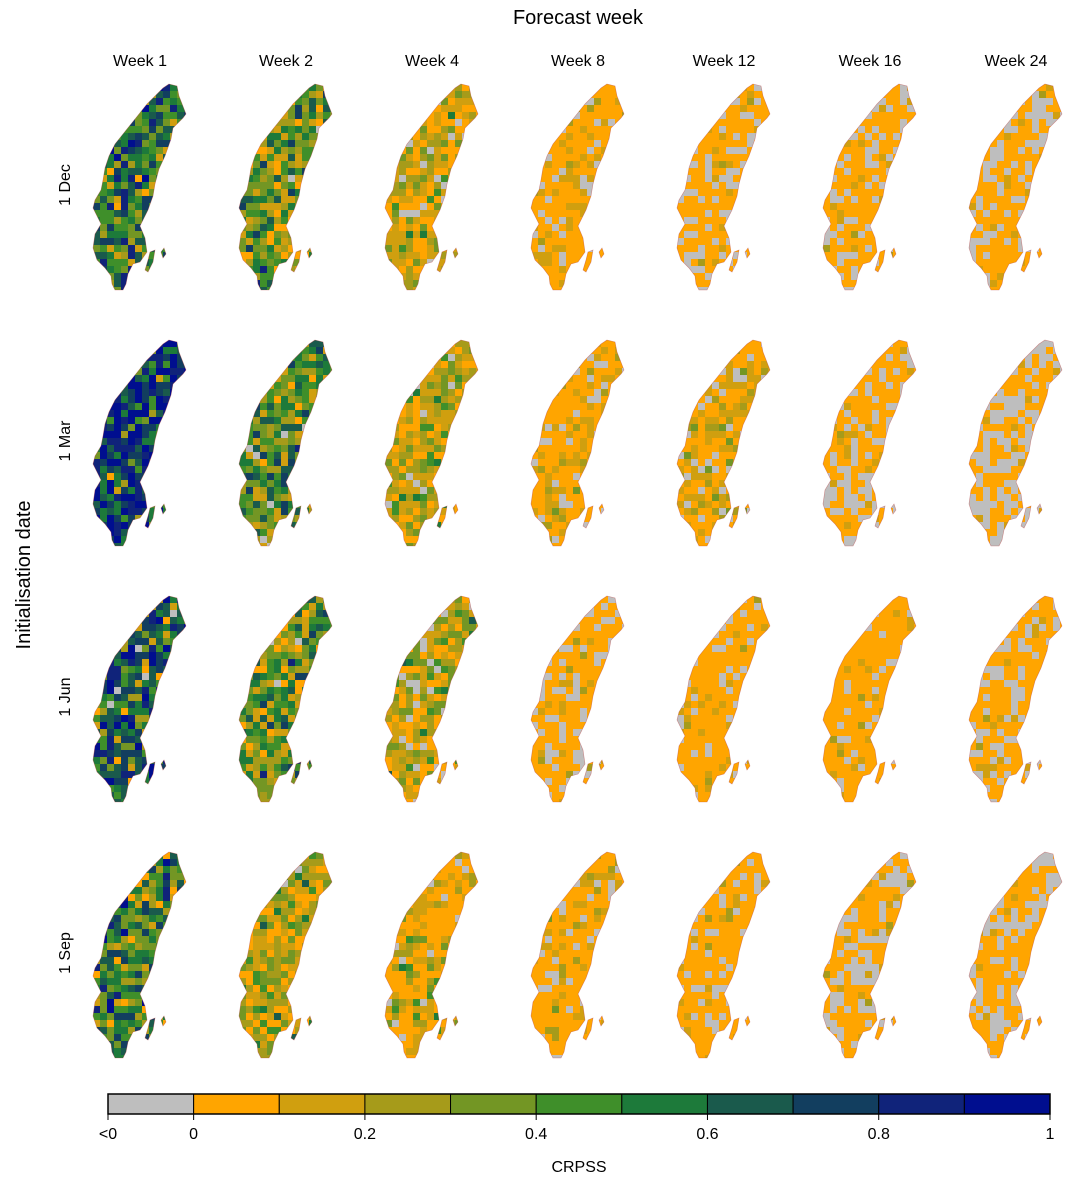 The width and height of the screenshot is (1067, 1183). What do you see at coordinates (65, 441) in the screenshot?
I see `row-label: 1 Mar` at bounding box center [65, 441].